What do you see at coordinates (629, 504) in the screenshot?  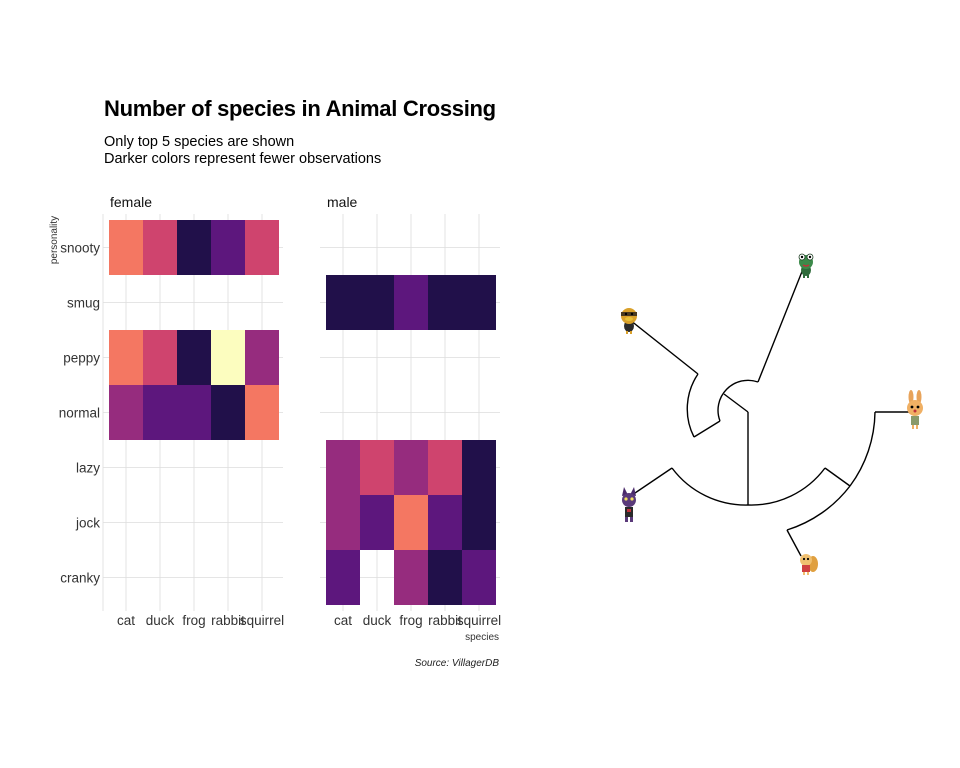 I see `cat-villager-icon` at bounding box center [629, 504].